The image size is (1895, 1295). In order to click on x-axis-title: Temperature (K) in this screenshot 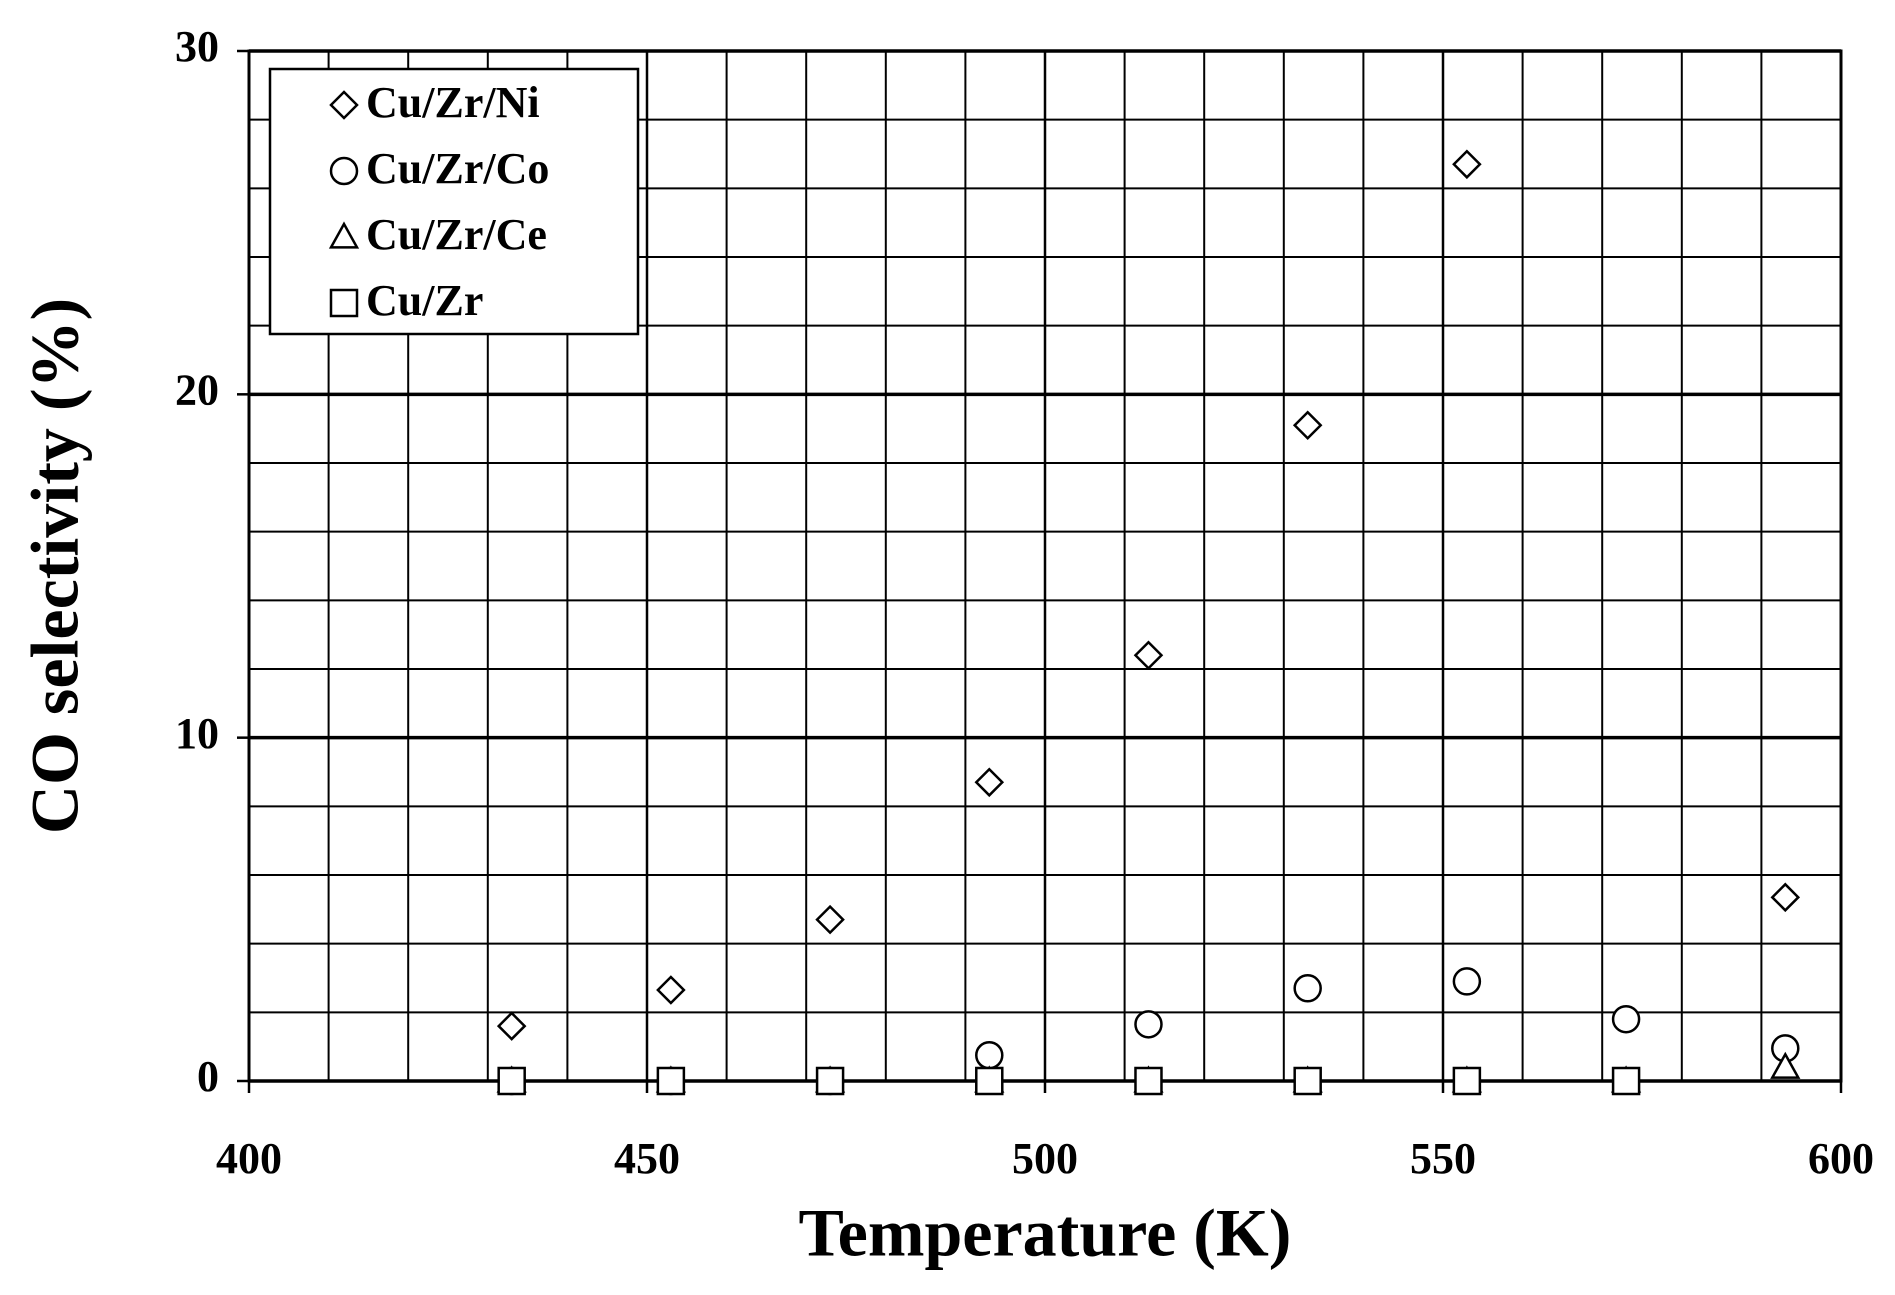, I will do `click(1045, 1233)`.